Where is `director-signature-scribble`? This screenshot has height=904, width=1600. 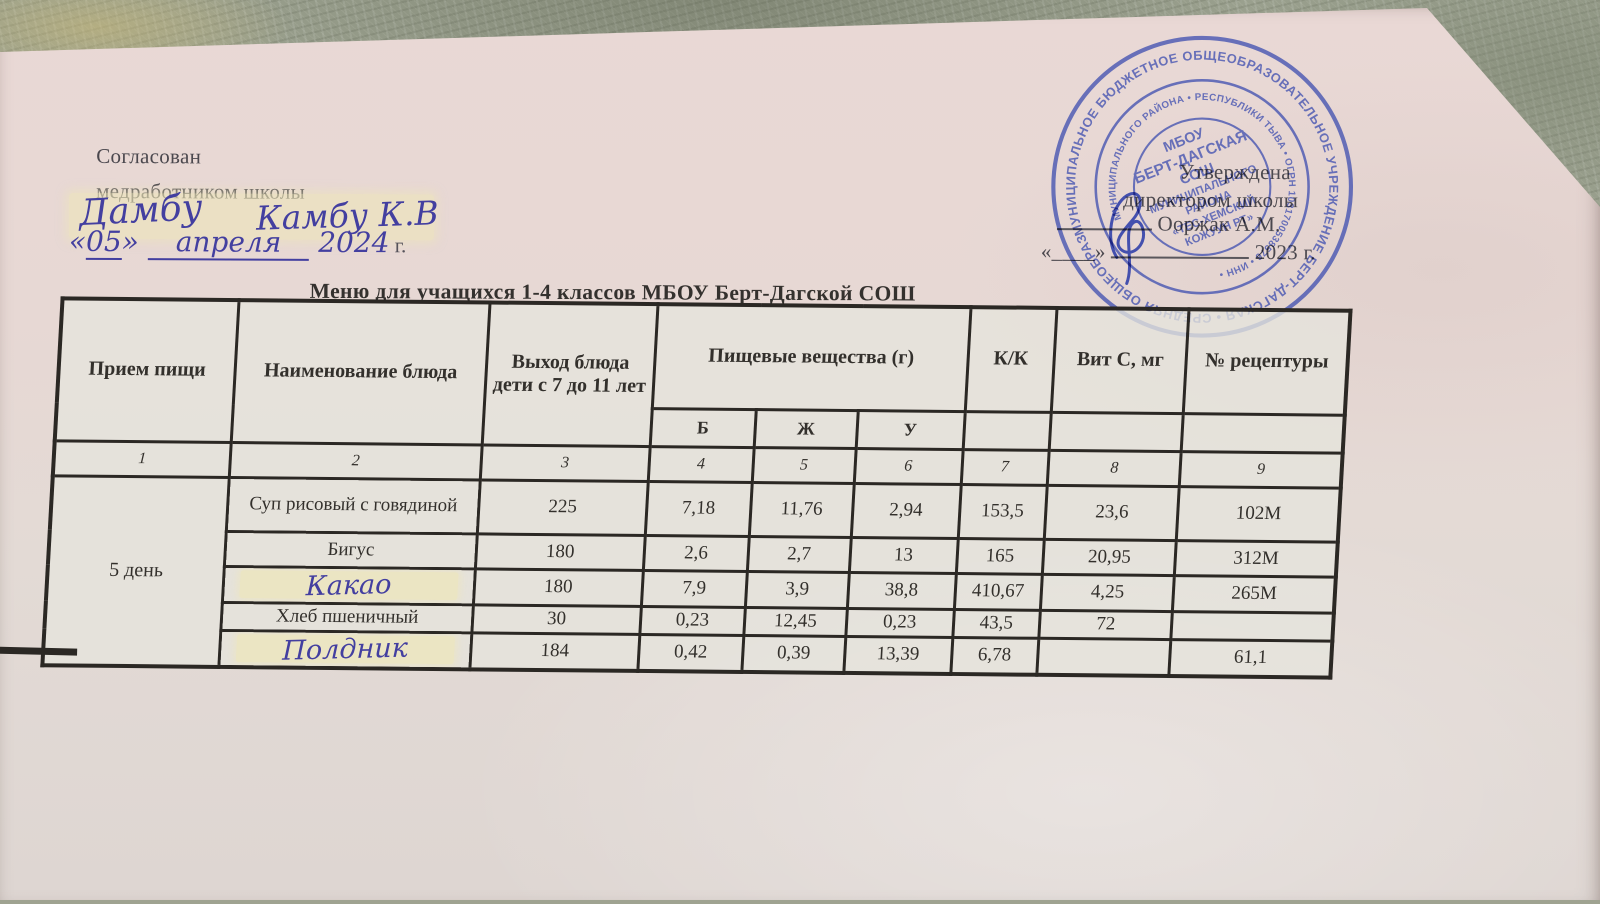 director-signature-scribble is located at coordinates (1127, 238).